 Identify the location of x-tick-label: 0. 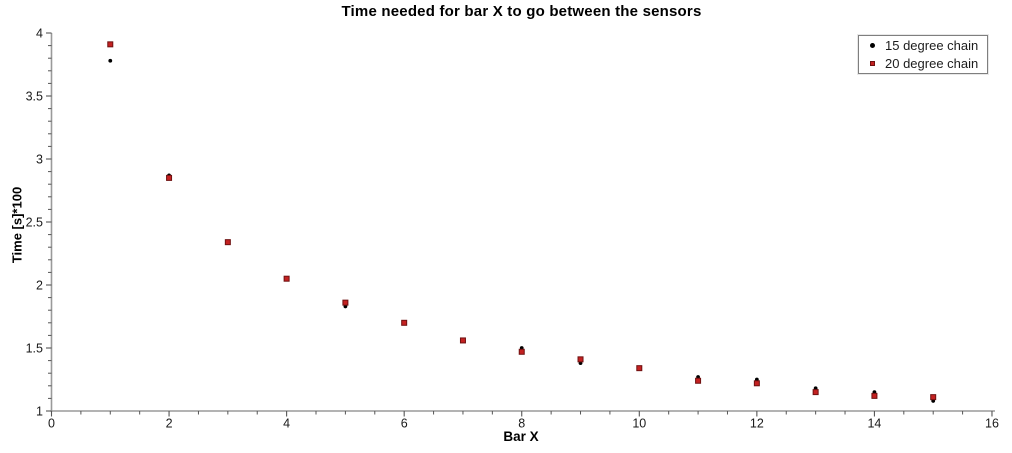
(51, 424).